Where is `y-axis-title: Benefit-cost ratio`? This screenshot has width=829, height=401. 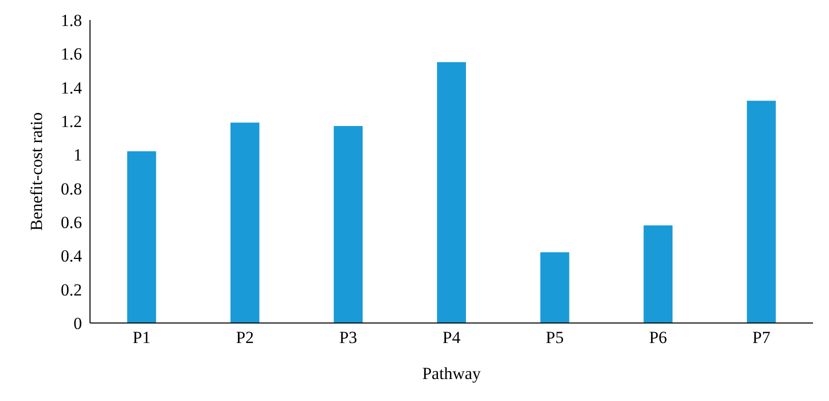
y-axis-title: Benefit-cost ratio is located at coordinates (36, 171).